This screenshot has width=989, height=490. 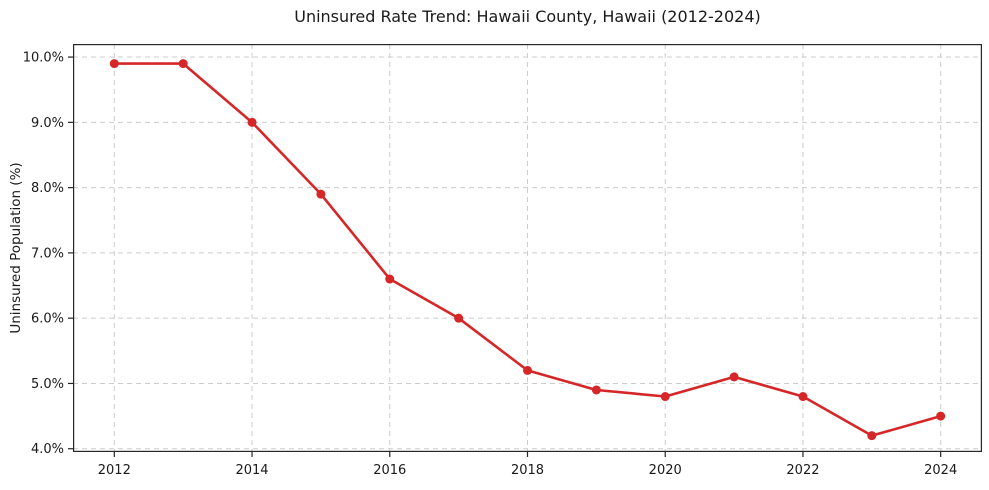 What do you see at coordinates (47, 253) in the screenshot?
I see `y-tick-label: 7.0%` at bounding box center [47, 253].